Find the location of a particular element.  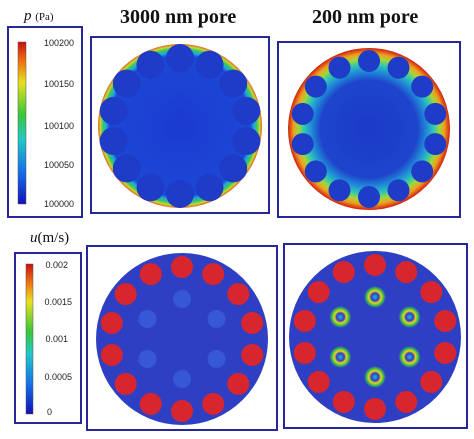

pressure-colorbar-frame is located at coordinates (45, 122).